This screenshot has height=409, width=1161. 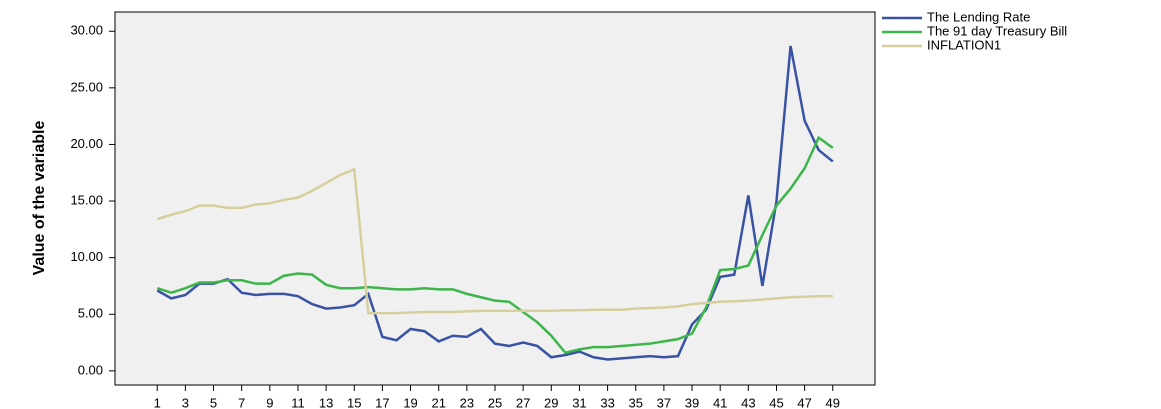 I want to click on x-tick-label: 27, so click(x=523, y=402).